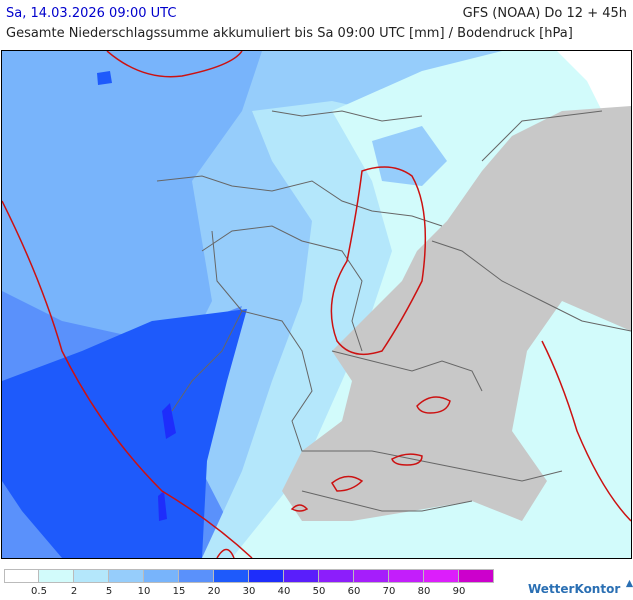 The width and height of the screenshot is (633, 600). I want to click on legend-label: 2, so click(74, 591).